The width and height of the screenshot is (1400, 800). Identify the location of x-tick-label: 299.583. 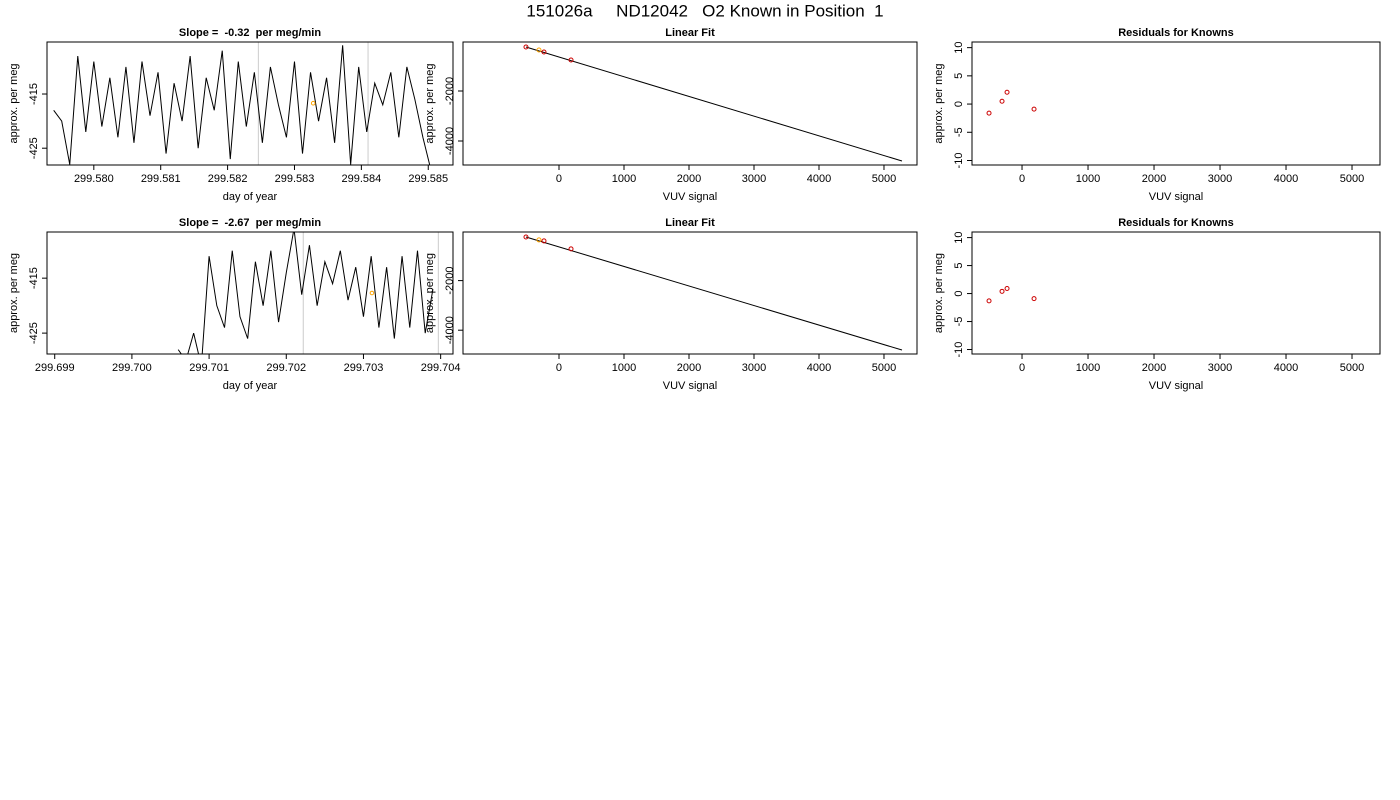
(295, 179).